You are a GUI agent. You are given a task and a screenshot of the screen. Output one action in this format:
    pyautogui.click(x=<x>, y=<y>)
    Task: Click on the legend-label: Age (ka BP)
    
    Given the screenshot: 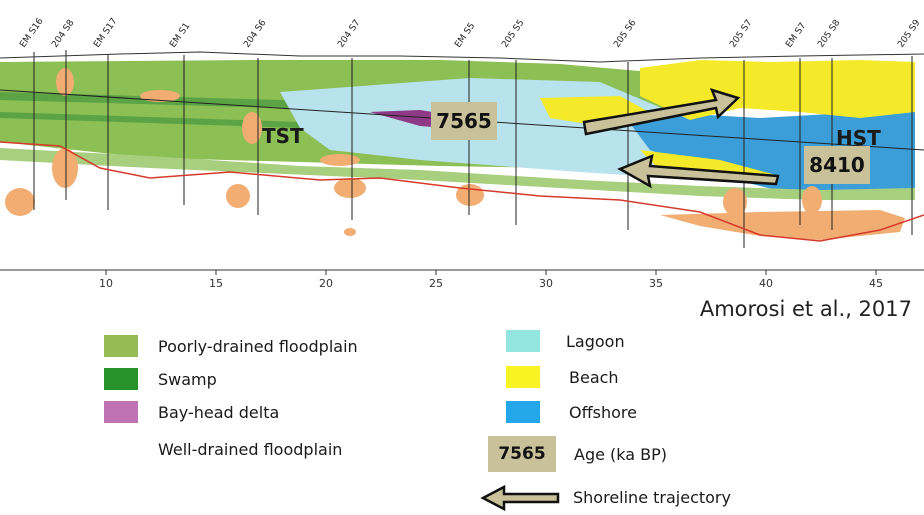 What is the action you would take?
    pyautogui.click(x=621, y=454)
    